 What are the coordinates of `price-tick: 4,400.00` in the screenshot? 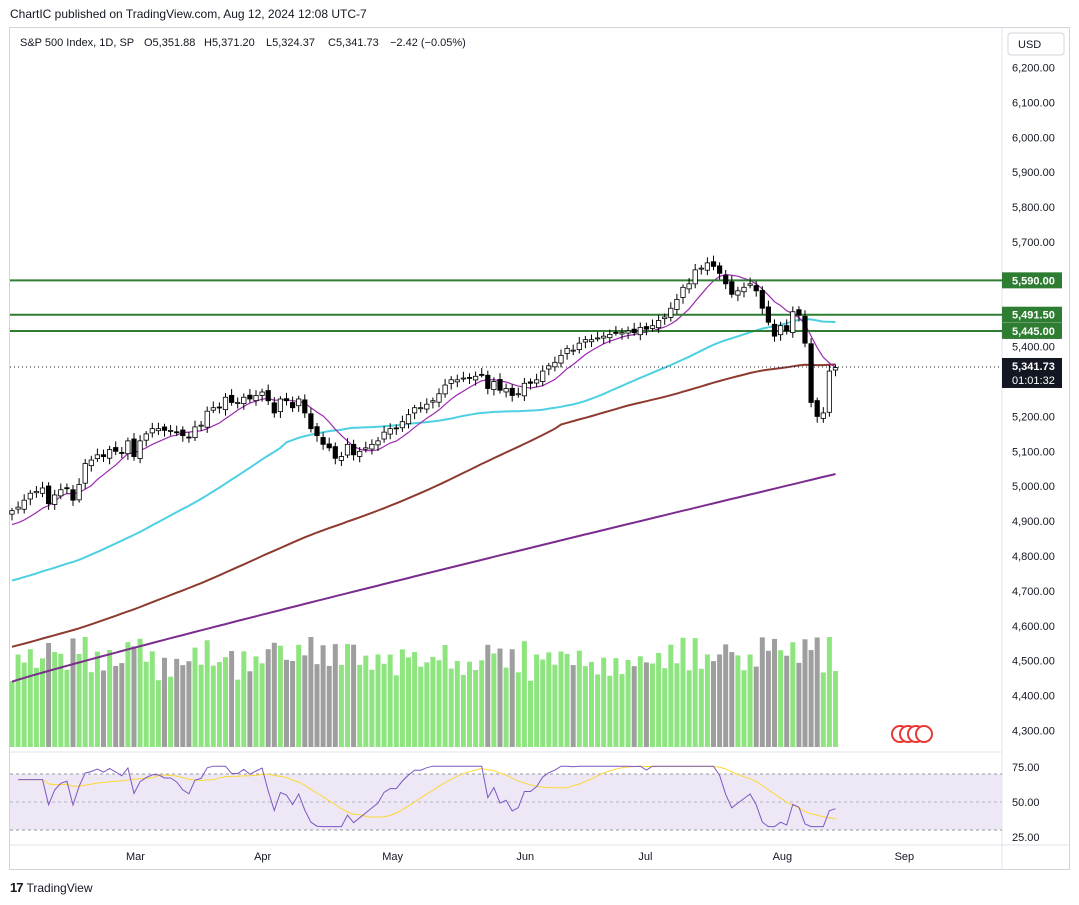 It's located at (1033, 697).